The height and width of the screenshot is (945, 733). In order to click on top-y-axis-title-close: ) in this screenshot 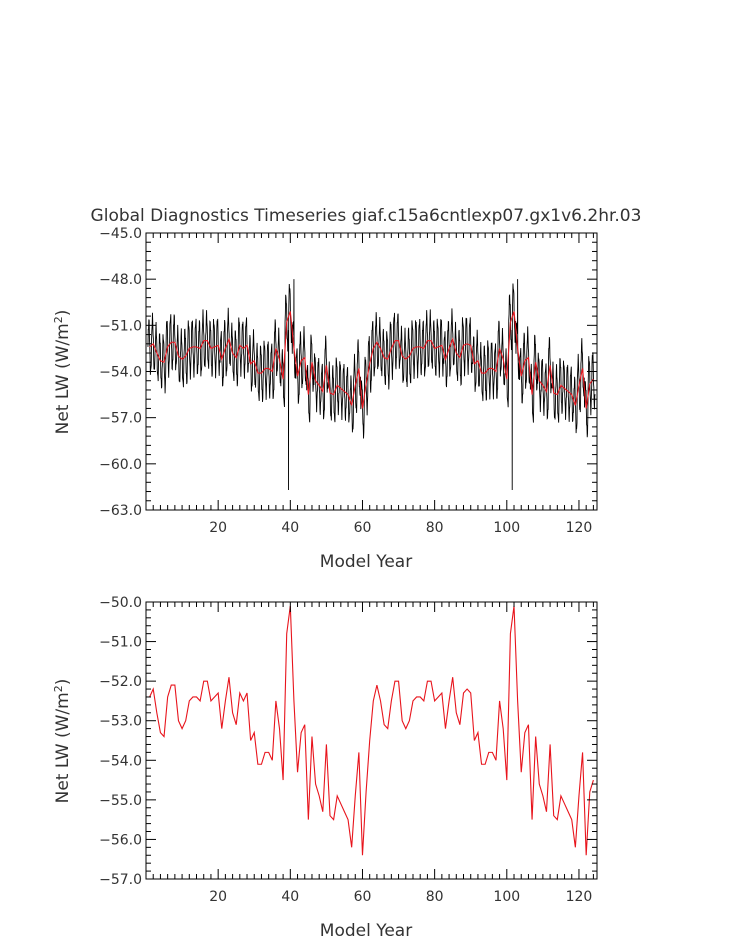, I will do `click(63, 313)`.